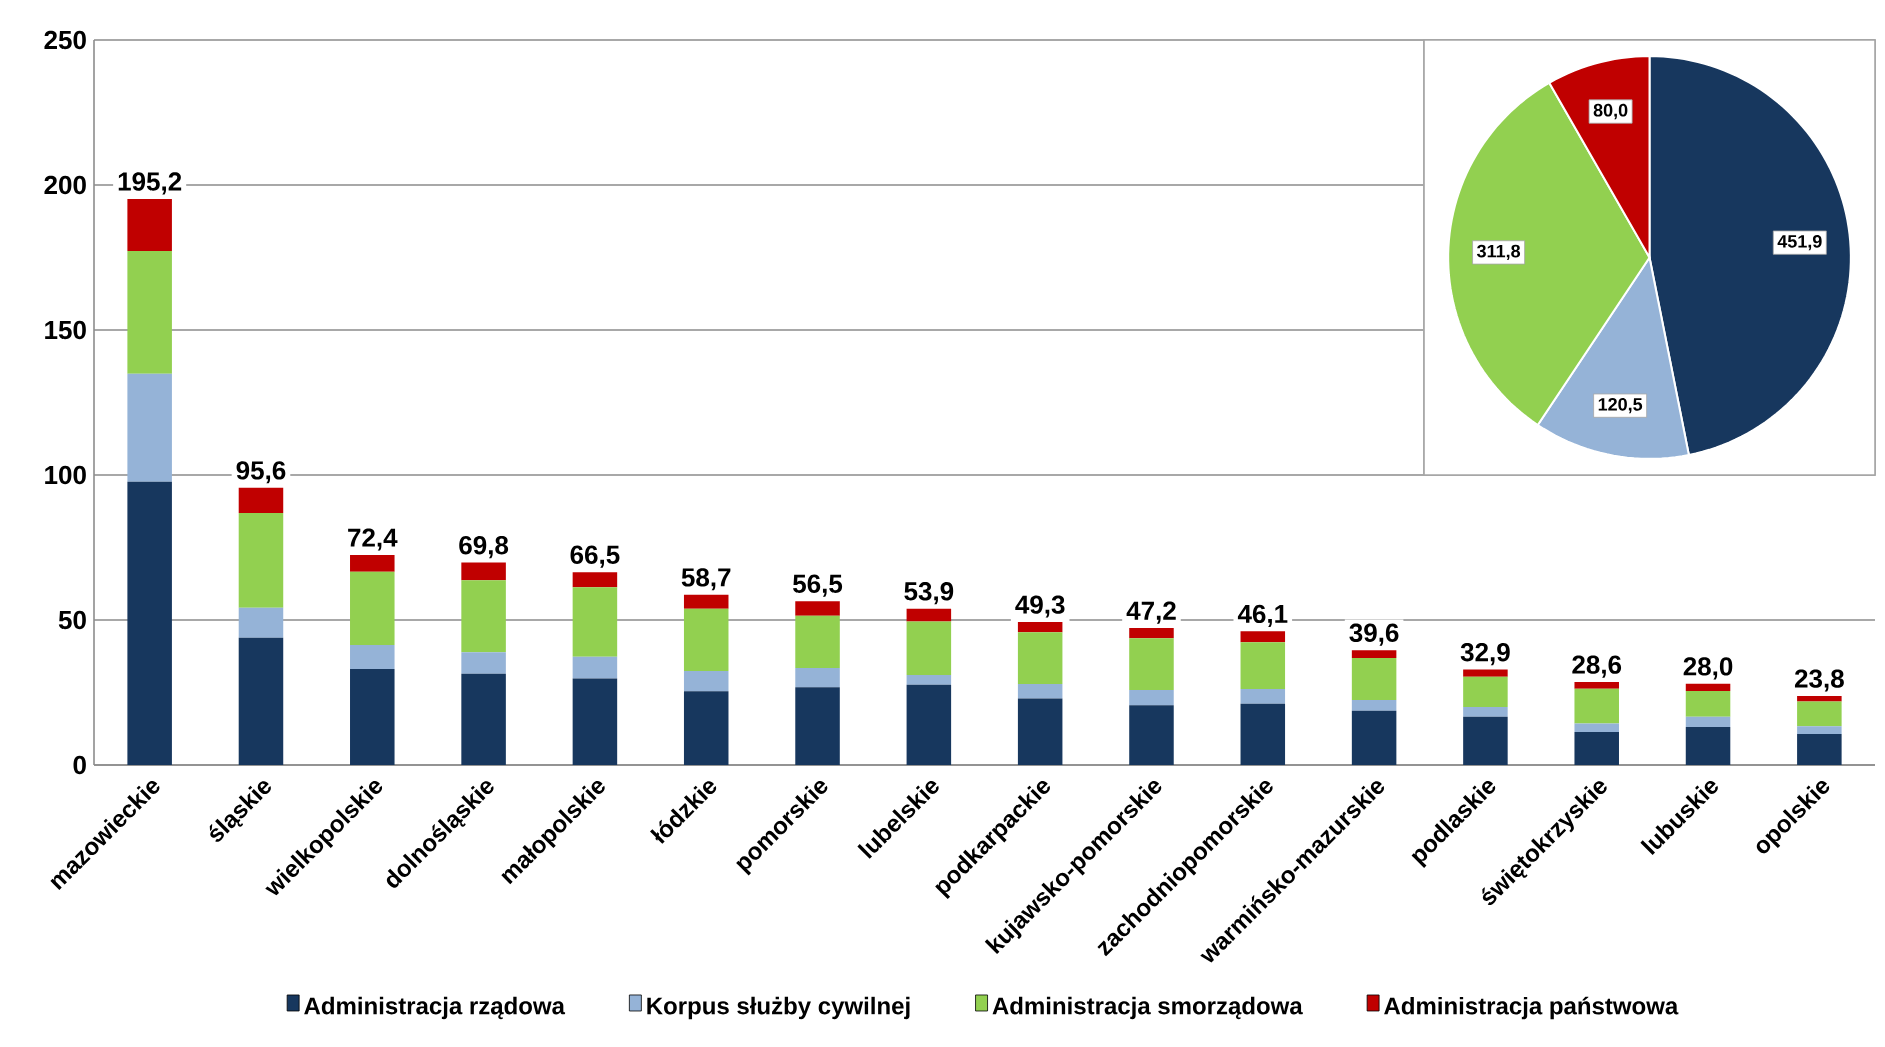  I want to click on total-label: 72,4, so click(373, 539).